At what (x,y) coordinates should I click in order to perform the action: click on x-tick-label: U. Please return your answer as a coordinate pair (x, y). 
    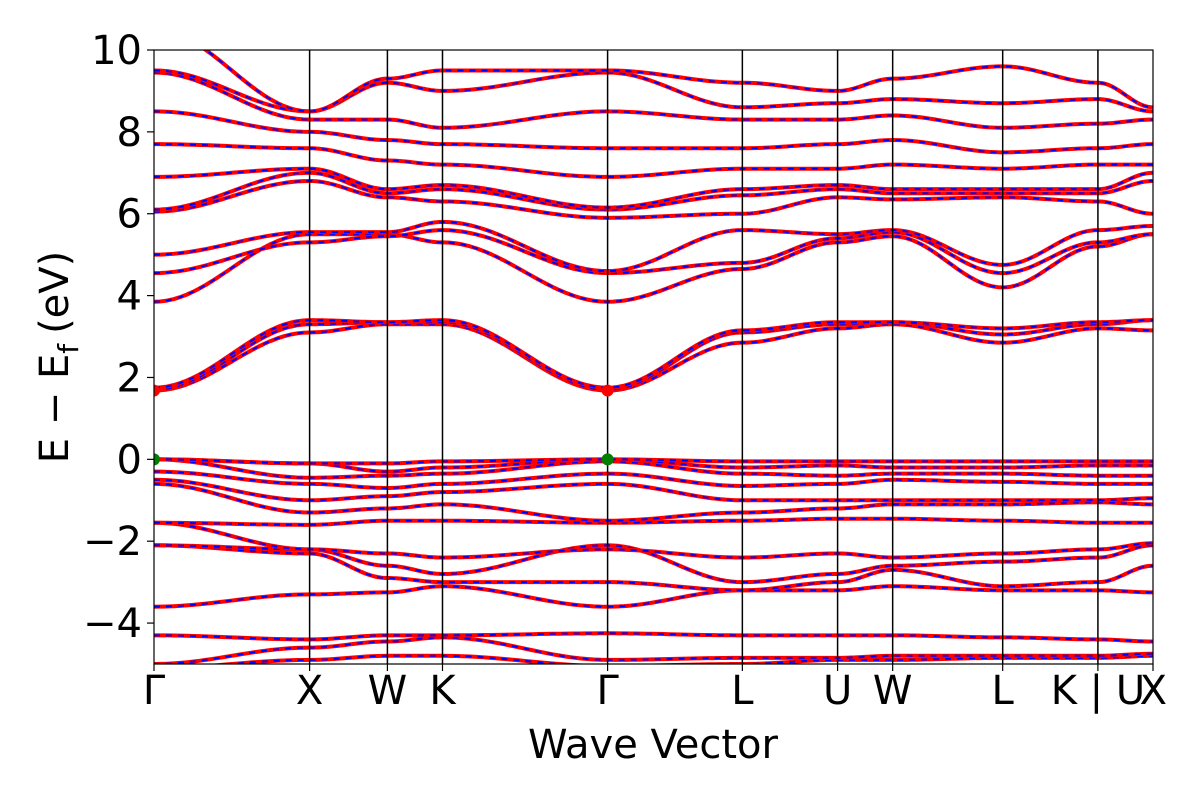
    Looking at the image, I should click on (837, 691).